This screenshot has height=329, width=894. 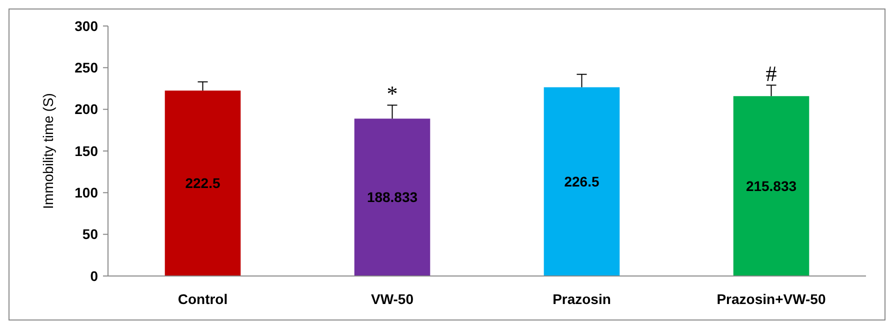 I want to click on x-tick-label: Control, so click(x=203, y=299).